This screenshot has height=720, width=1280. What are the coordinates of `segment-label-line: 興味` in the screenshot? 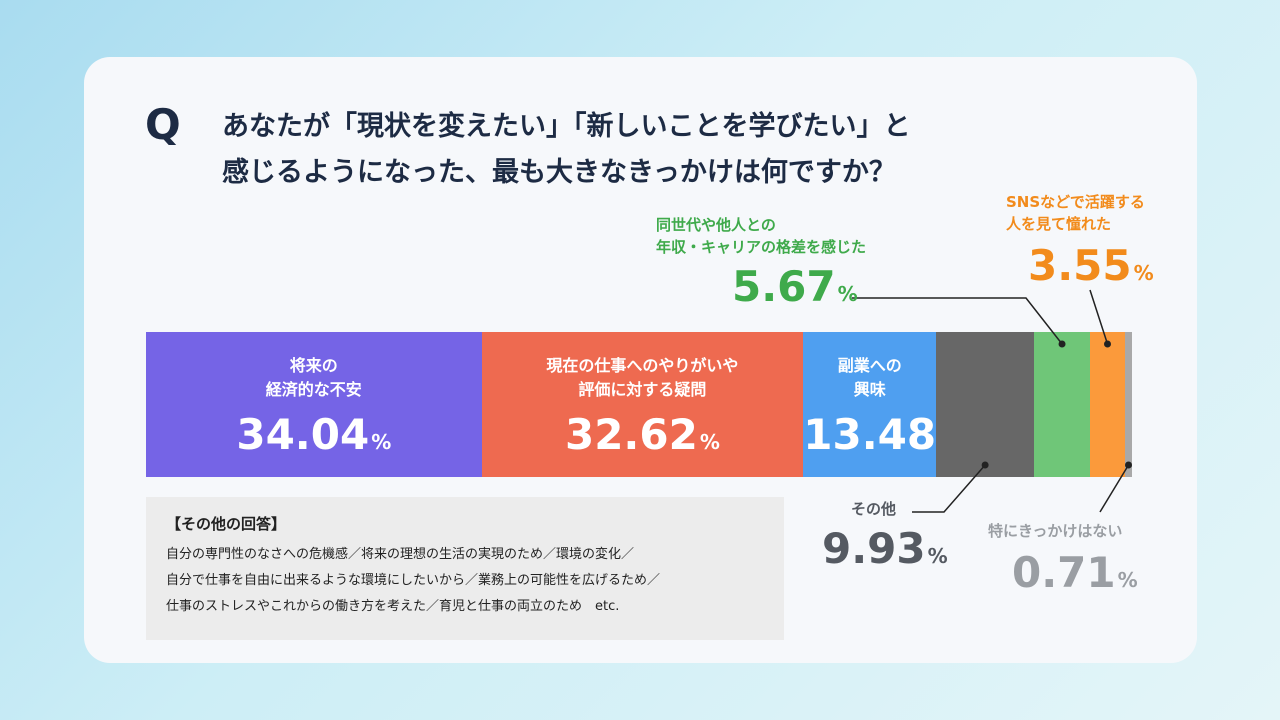 It's located at (869, 389).